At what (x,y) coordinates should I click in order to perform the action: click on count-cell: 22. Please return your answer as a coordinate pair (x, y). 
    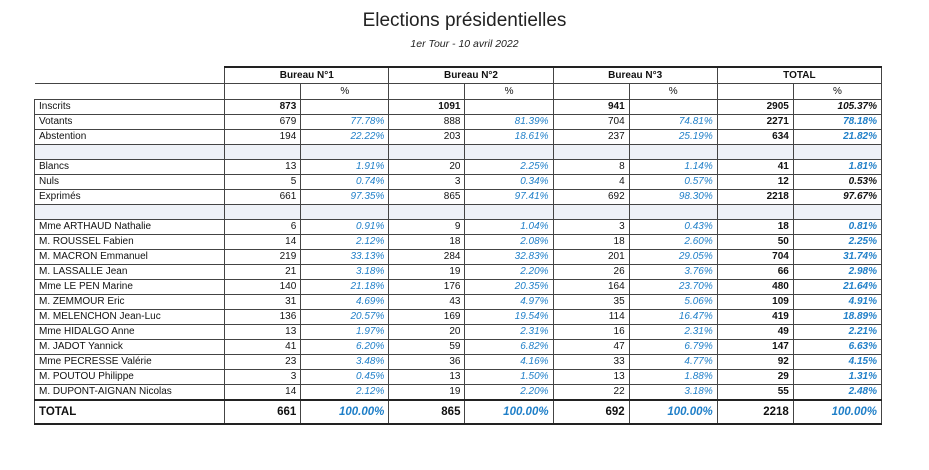
    Looking at the image, I should click on (591, 392).